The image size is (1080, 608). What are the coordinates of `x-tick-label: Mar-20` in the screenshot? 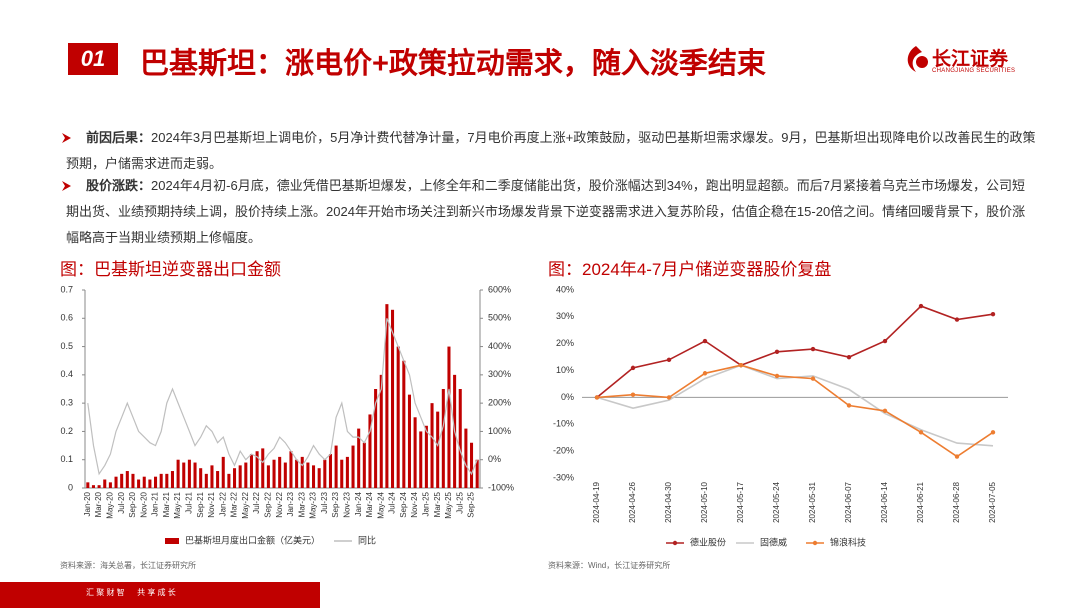 It's located at (98, 504).